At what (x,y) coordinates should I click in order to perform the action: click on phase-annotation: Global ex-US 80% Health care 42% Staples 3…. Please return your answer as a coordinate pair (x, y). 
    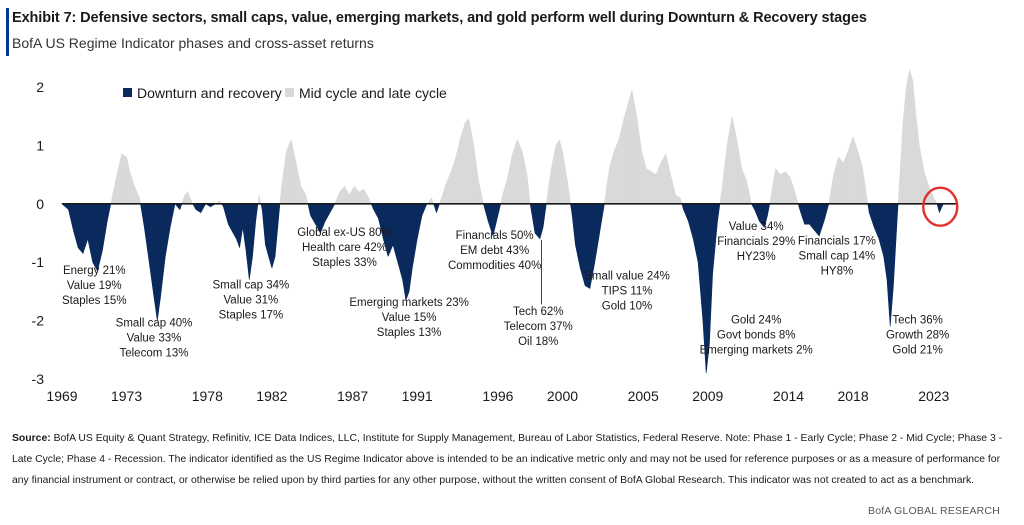
    Looking at the image, I should click on (344, 248).